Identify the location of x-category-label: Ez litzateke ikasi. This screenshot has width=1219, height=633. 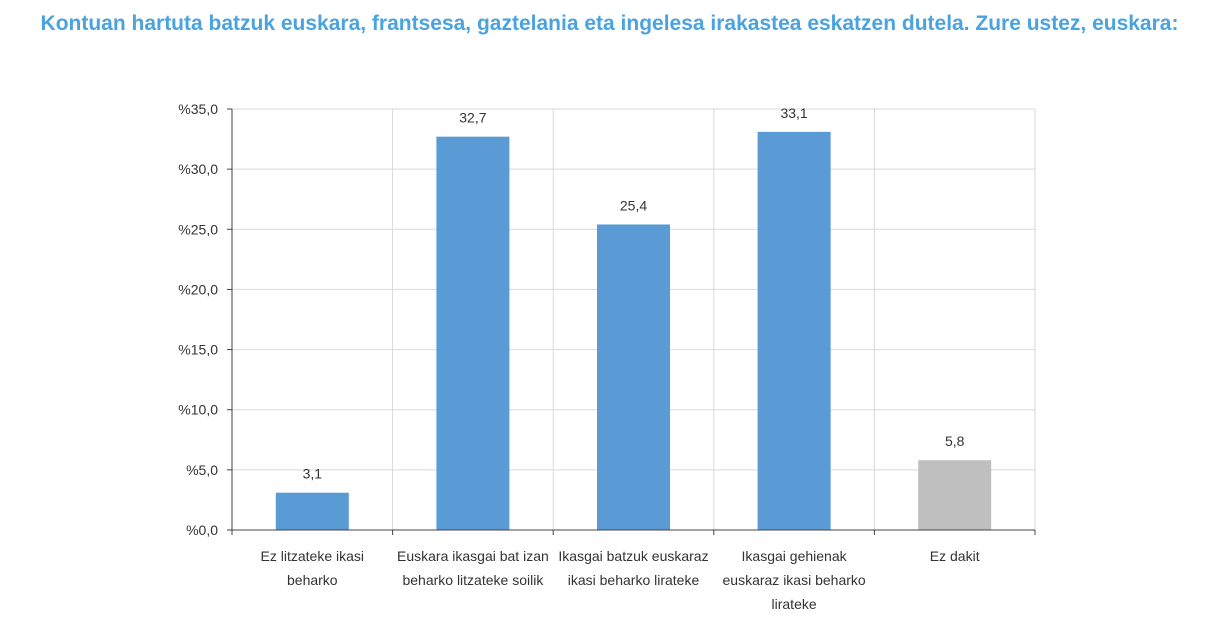
(312, 556).